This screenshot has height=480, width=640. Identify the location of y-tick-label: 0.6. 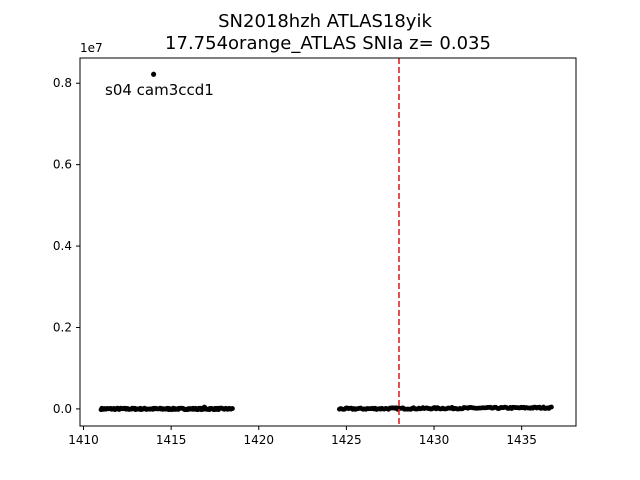
(62, 165).